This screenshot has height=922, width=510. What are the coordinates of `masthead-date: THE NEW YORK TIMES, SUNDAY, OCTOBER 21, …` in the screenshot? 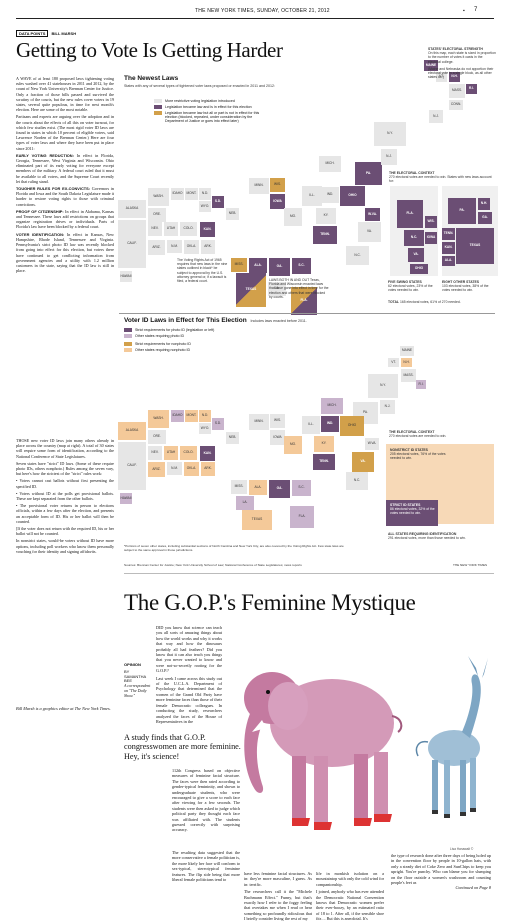 It's located at (262, 11).